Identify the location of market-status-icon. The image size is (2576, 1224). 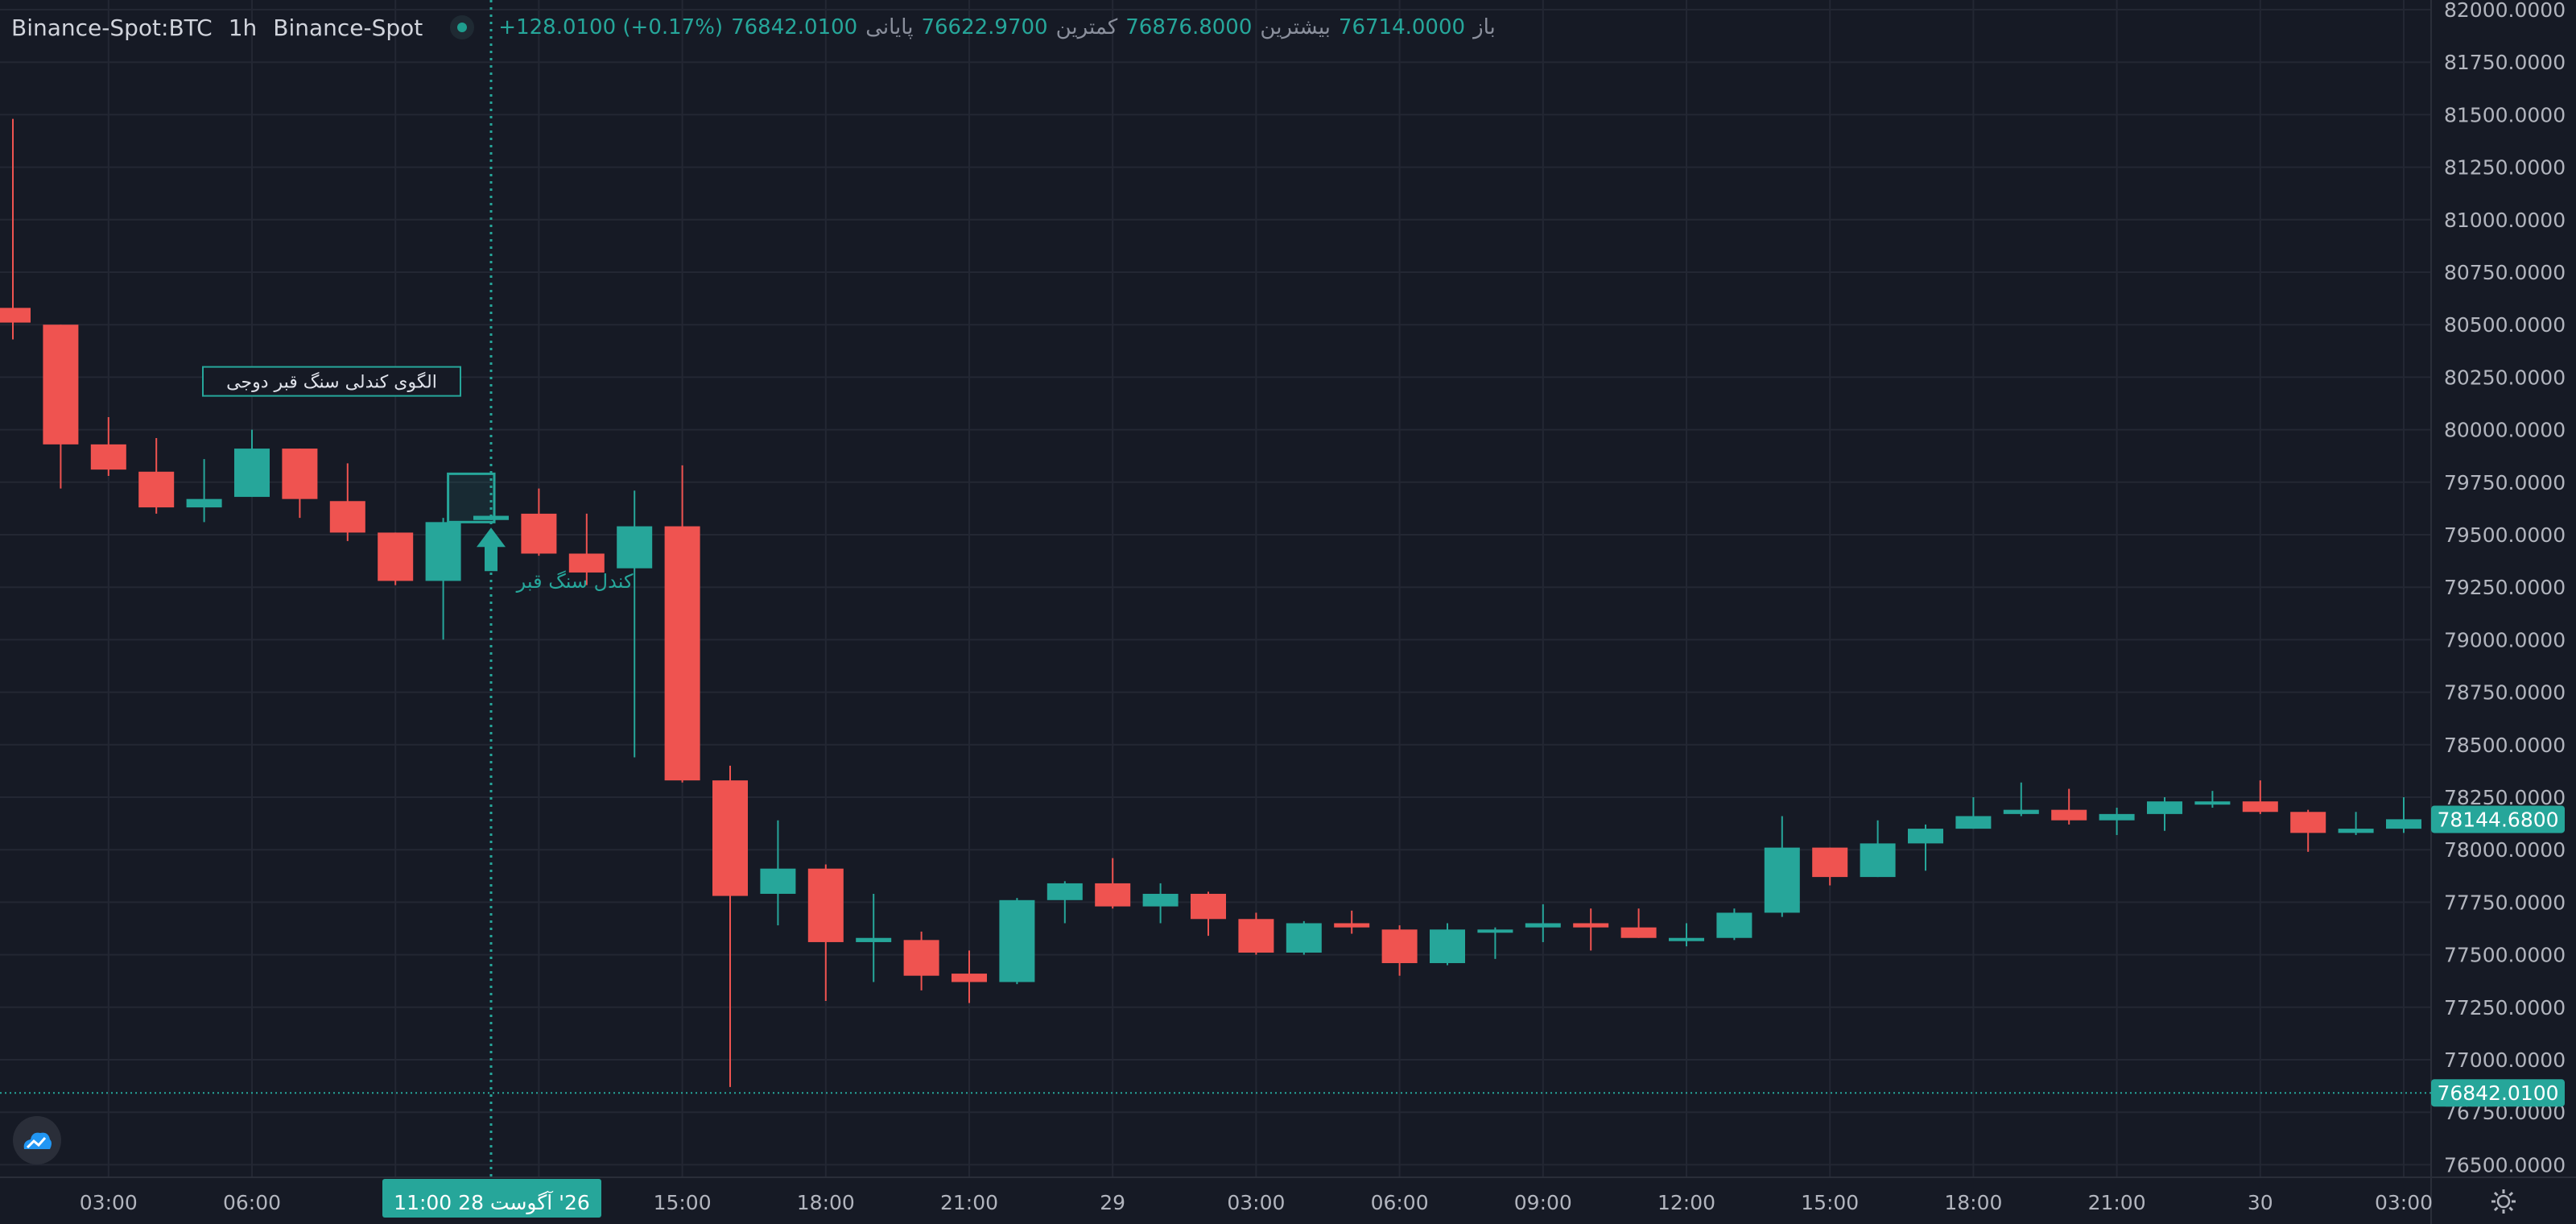
(463, 27).